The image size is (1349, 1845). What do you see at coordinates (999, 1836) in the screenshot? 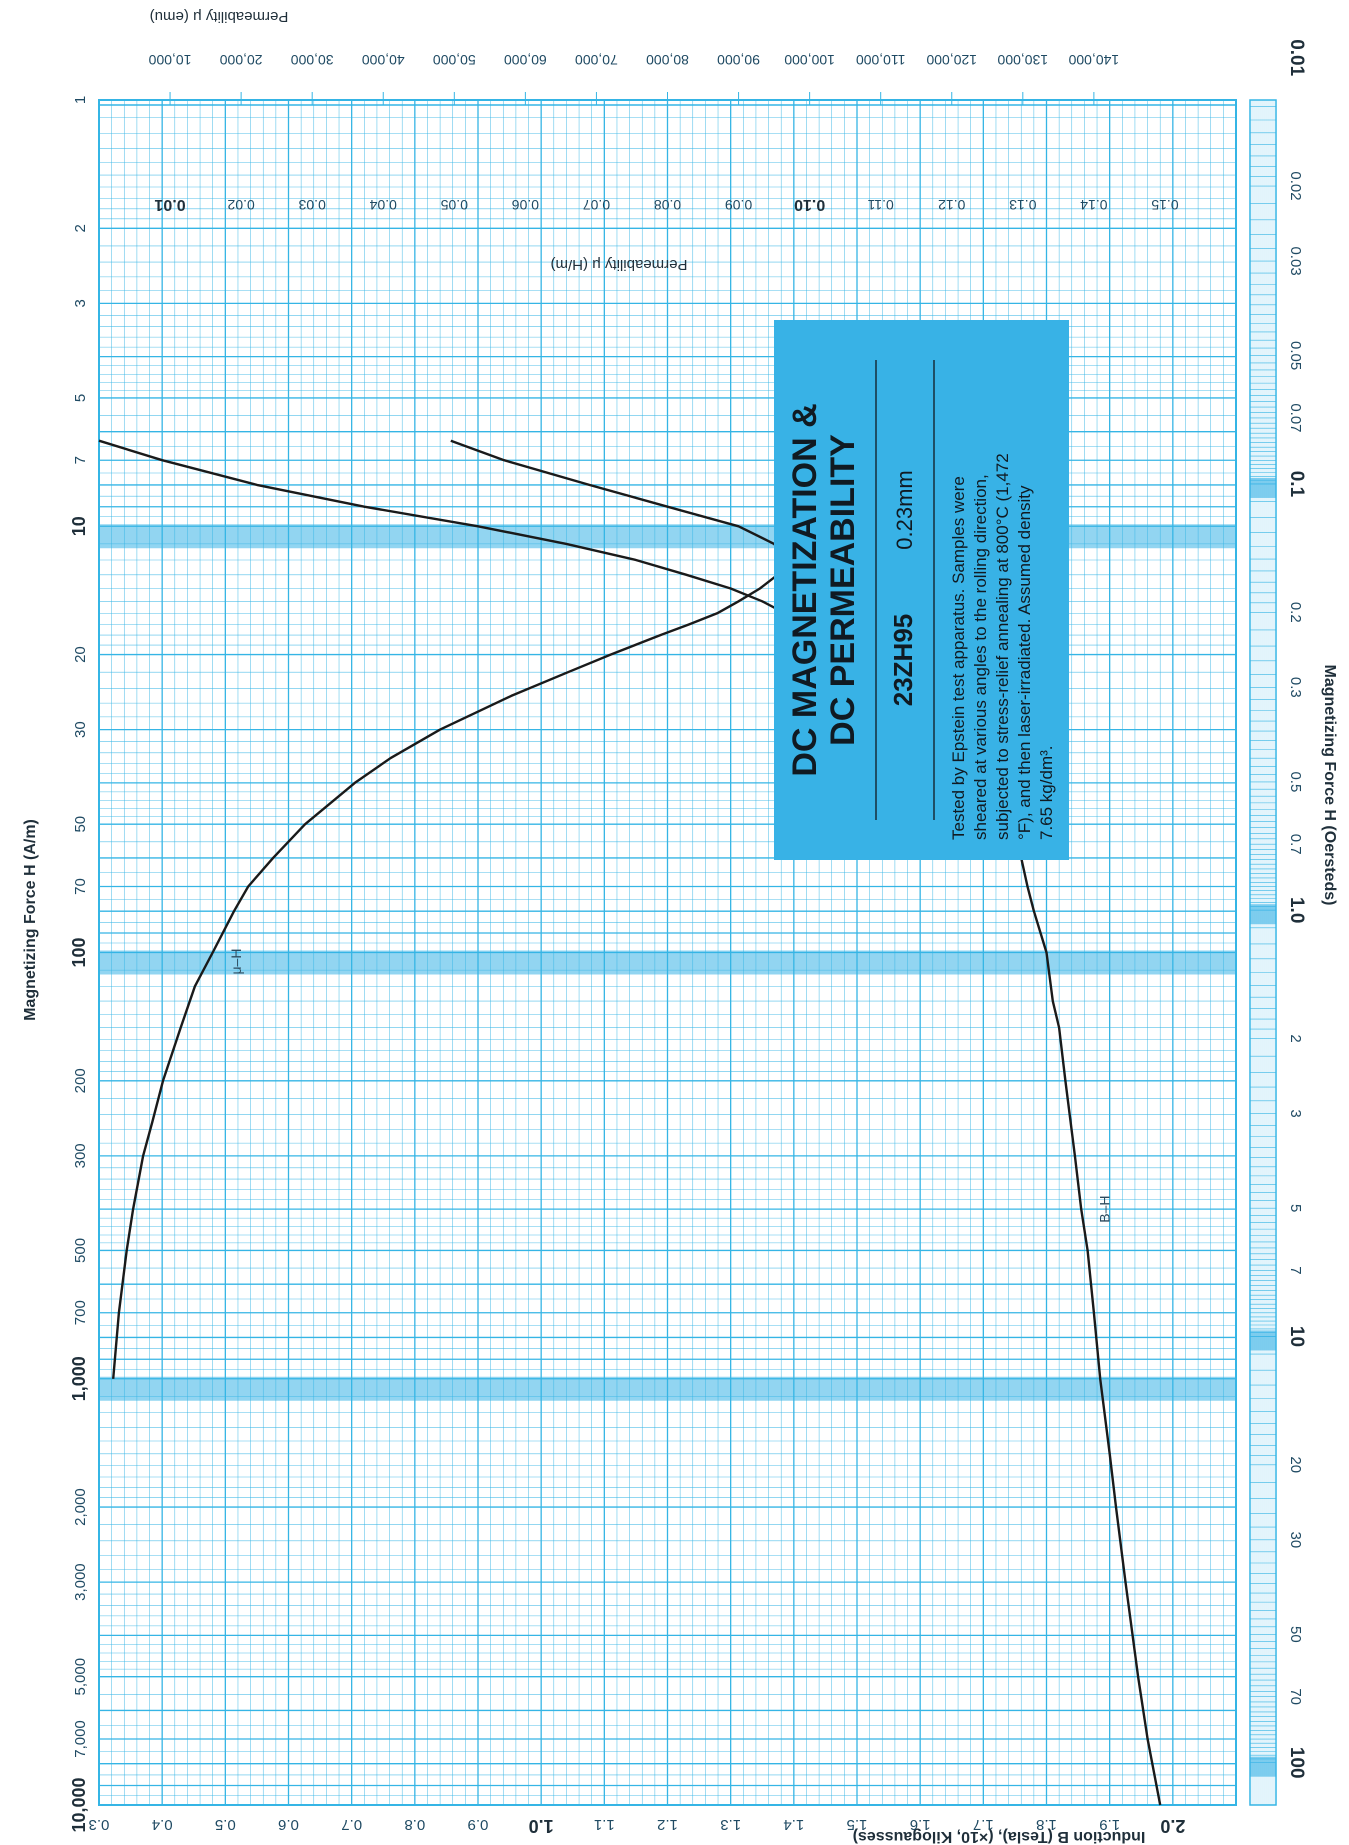
I see `y-axis-title: Induction B (Tesla), (×10, Kilogausses)` at bounding box center [999, 1836].